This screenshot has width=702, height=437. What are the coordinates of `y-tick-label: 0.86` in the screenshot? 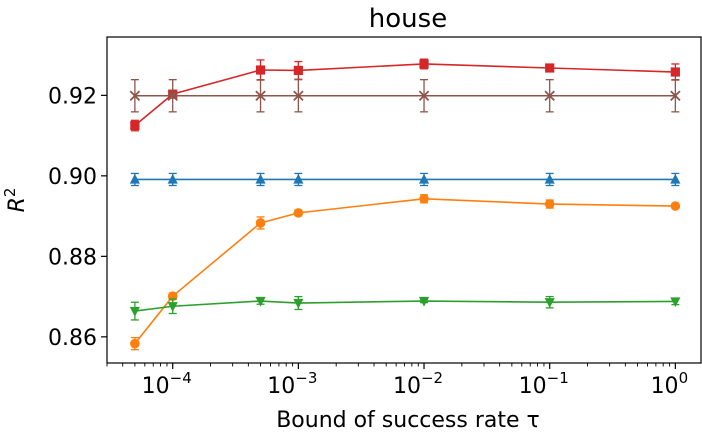 It's located at (72, 338).